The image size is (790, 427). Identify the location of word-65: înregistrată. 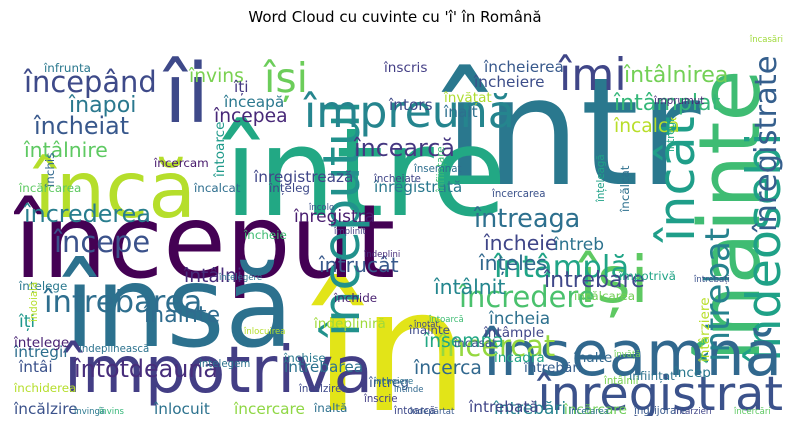
(417, 187).